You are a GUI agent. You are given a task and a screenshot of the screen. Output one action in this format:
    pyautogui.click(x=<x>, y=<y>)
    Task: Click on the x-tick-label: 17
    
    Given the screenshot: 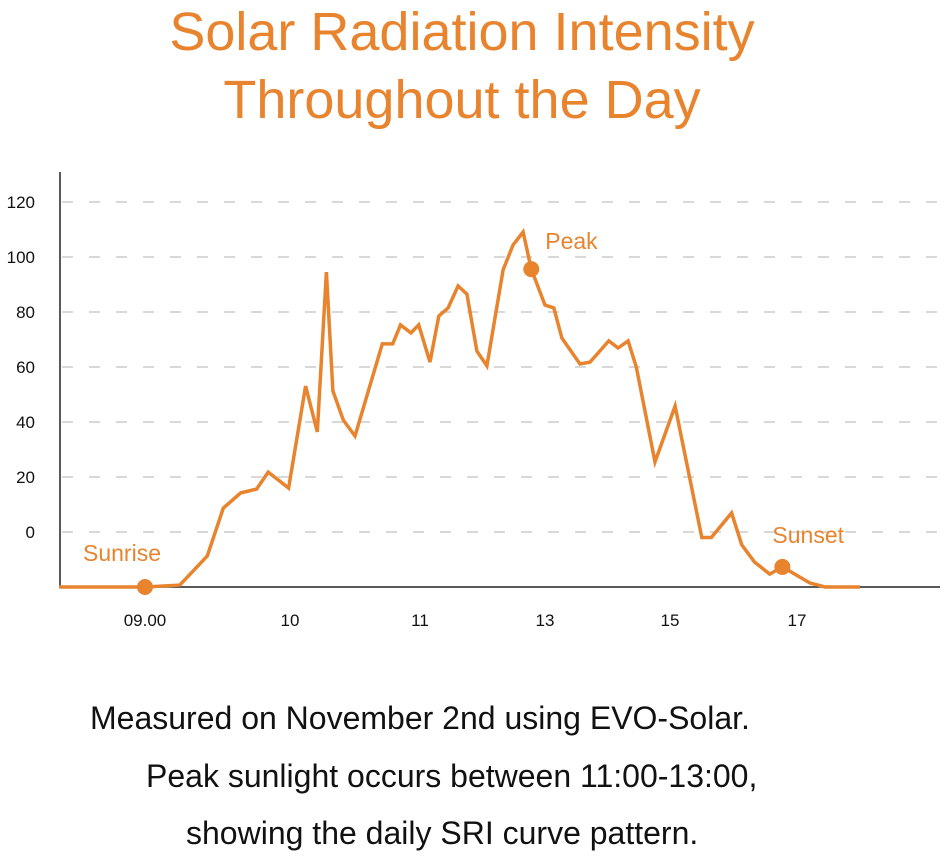 What is the action you would take?
    pyautogui.click(x=797, y=620)
    